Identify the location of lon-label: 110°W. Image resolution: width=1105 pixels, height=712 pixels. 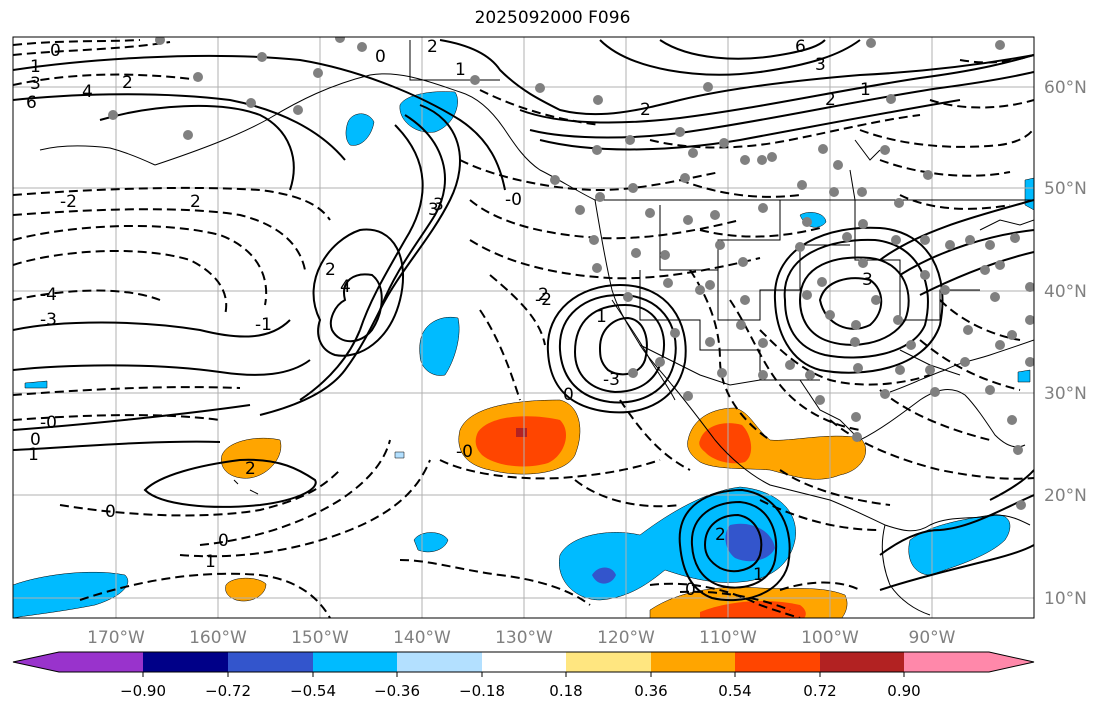
(728, 638).